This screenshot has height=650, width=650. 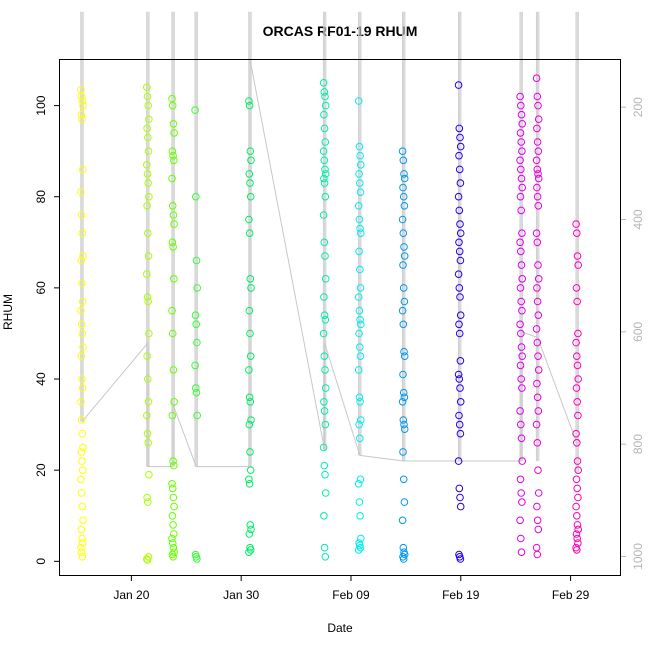 What do you see at coordinates (131, 595) in the screenshot?
I see `x-tick-label: Jan 20` at bounding box center [131, 595].